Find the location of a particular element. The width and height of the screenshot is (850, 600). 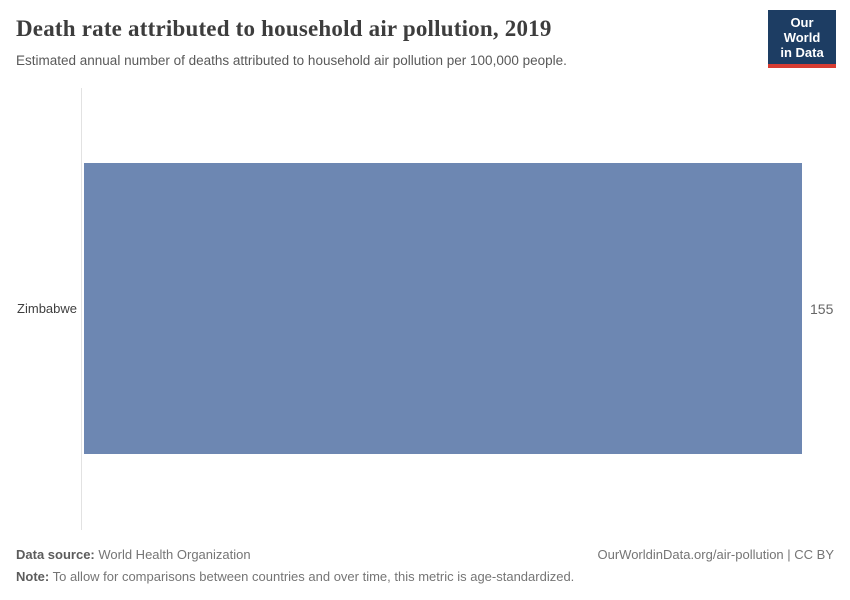

y-axis-line is located at coordinates (81, 309).